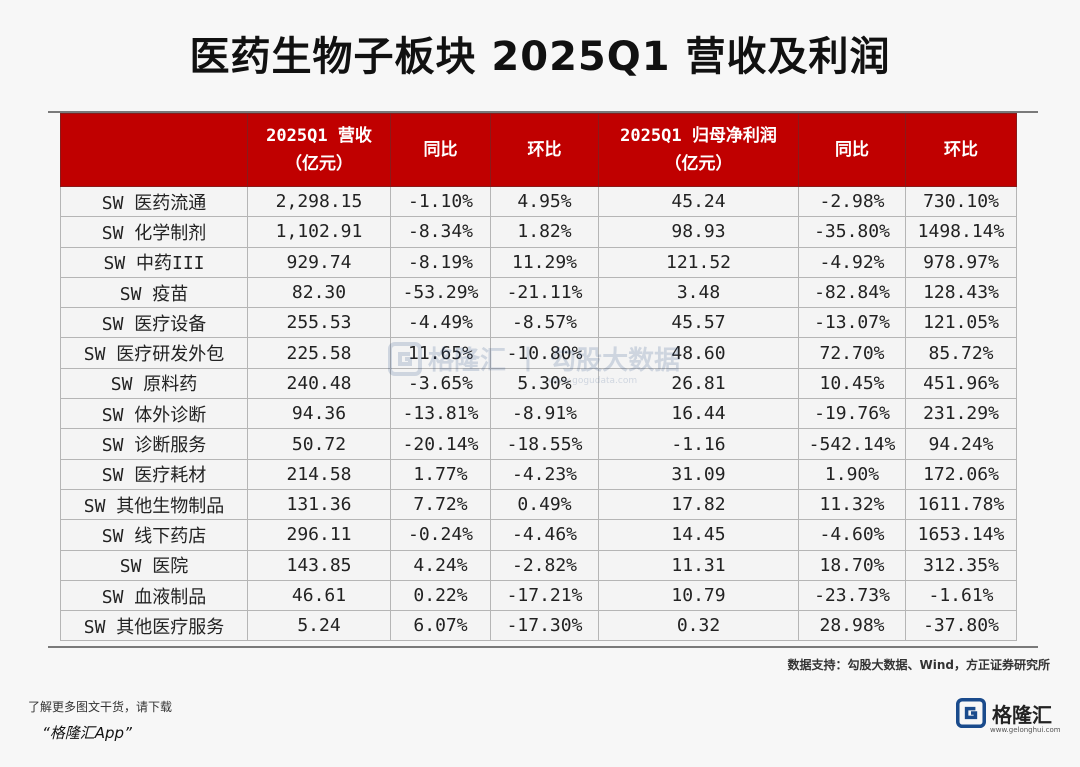 This screenshot has height=767, width=1080. I want to click on column-header-line: 环比, so click(961, 150).